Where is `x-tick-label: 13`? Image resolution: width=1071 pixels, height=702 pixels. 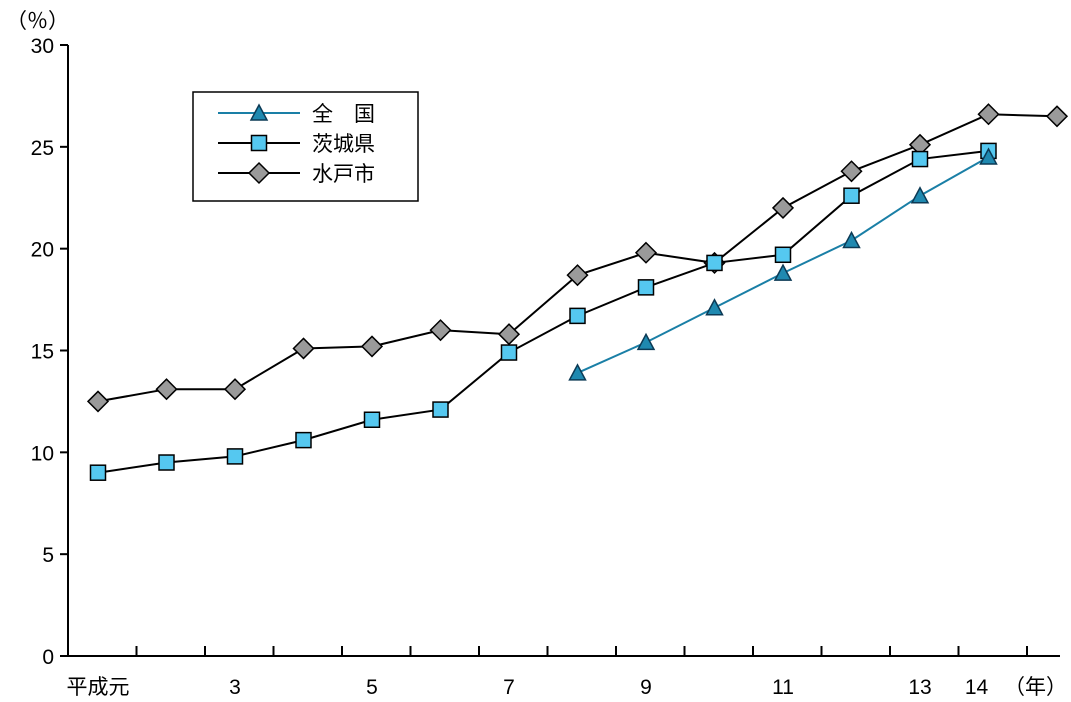 x-tick-label: 13 is located at coordinates (919, 687).